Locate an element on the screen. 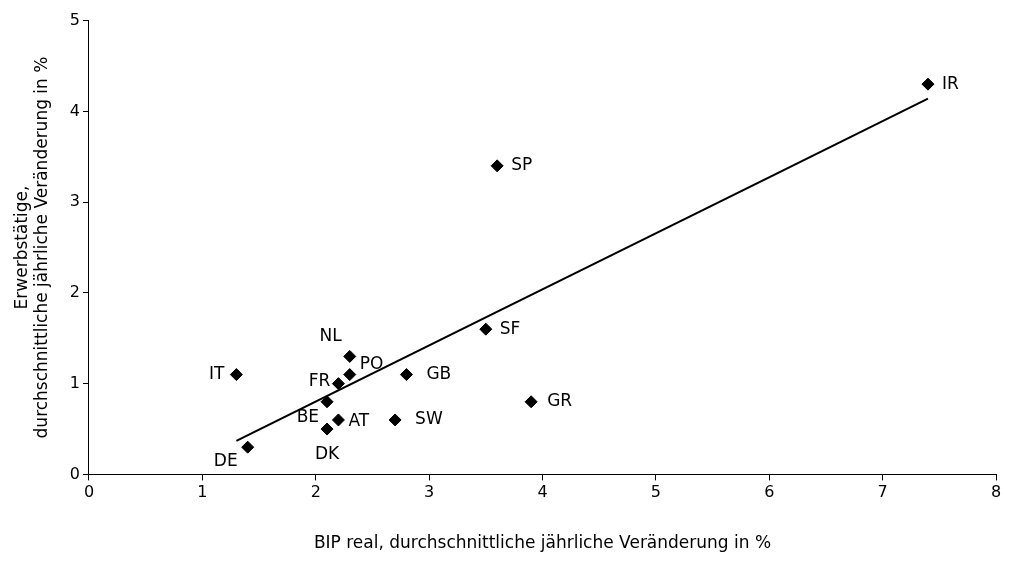  x-tick-label: 4 is located at coordinates (542, 492).